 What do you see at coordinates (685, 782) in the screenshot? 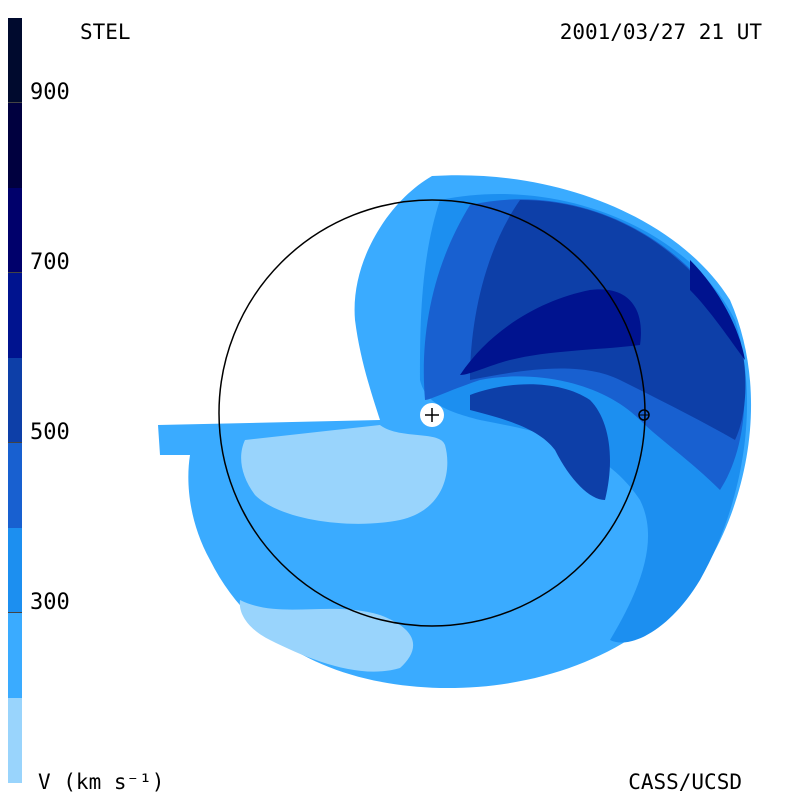
I see `credit-label: CASS/UCSD` at bounding box center [685, 782].